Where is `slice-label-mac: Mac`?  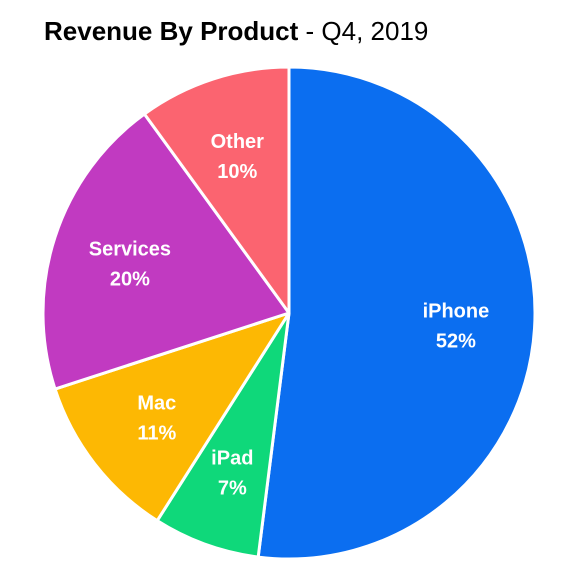 slice-label-mac: Mac is located at coordinates (156, 404).